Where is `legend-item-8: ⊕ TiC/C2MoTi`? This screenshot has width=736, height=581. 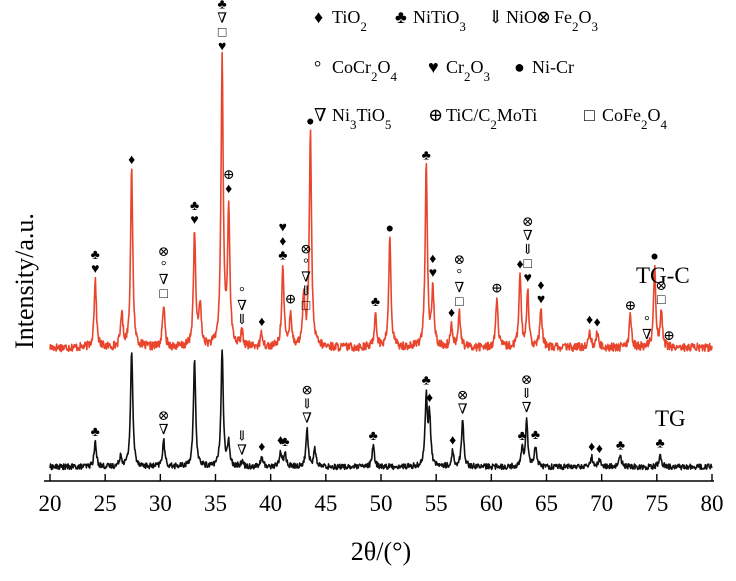 legend-item-8: ⊕ TiC/C2MoTi is located at coordinates (482, 118).